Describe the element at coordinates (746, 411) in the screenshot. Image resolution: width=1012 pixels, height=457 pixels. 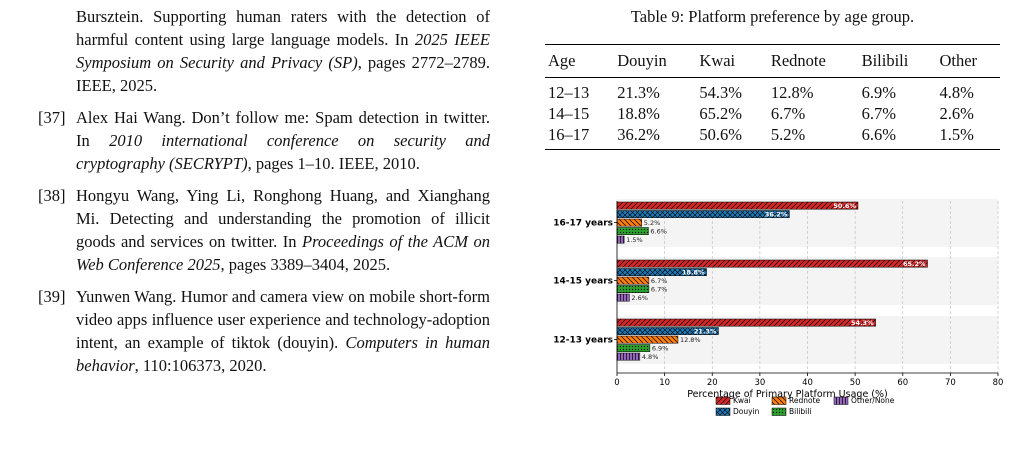
I see `legend-label: Douyin` at that location.